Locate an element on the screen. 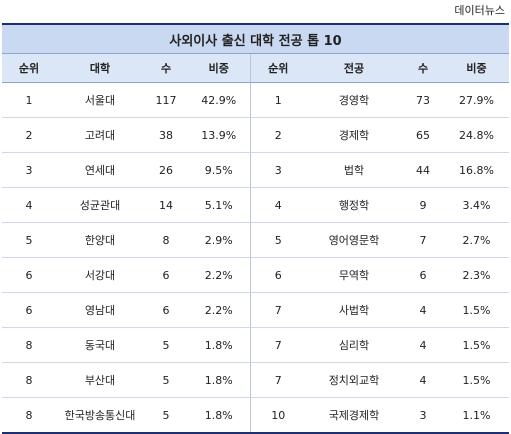 This screenshot has width=511, height=434. header-rank-left: 순위 is located at coordinates (29, 68).